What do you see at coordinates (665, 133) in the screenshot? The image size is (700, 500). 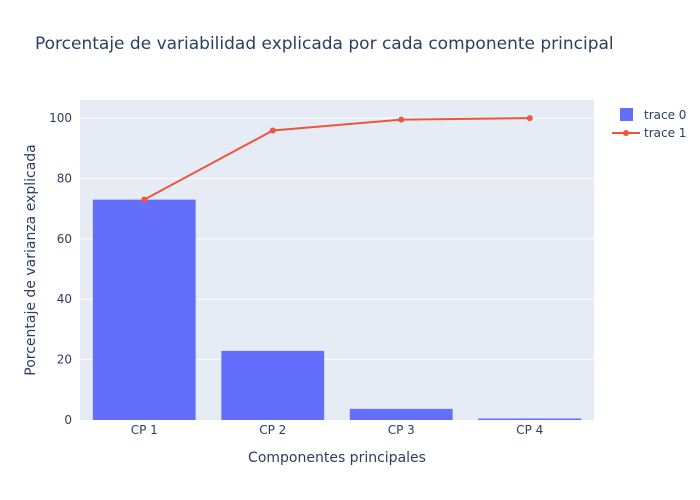 I see `legend-label-trace-1: trace 1` at bounding box center [665, 133].